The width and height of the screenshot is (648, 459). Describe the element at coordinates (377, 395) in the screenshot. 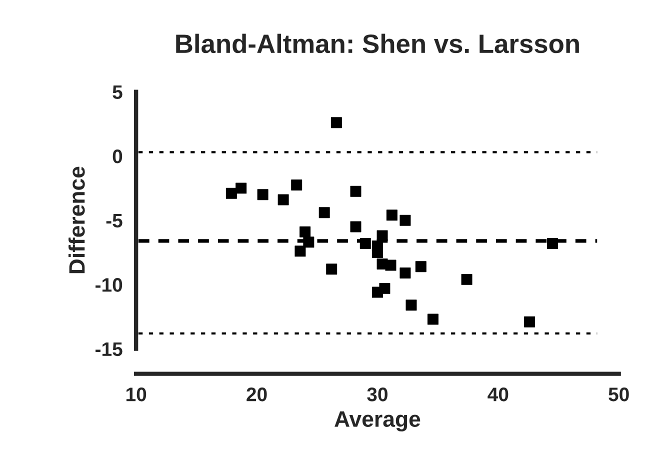

I see `x-tick-label: 30` at that location.